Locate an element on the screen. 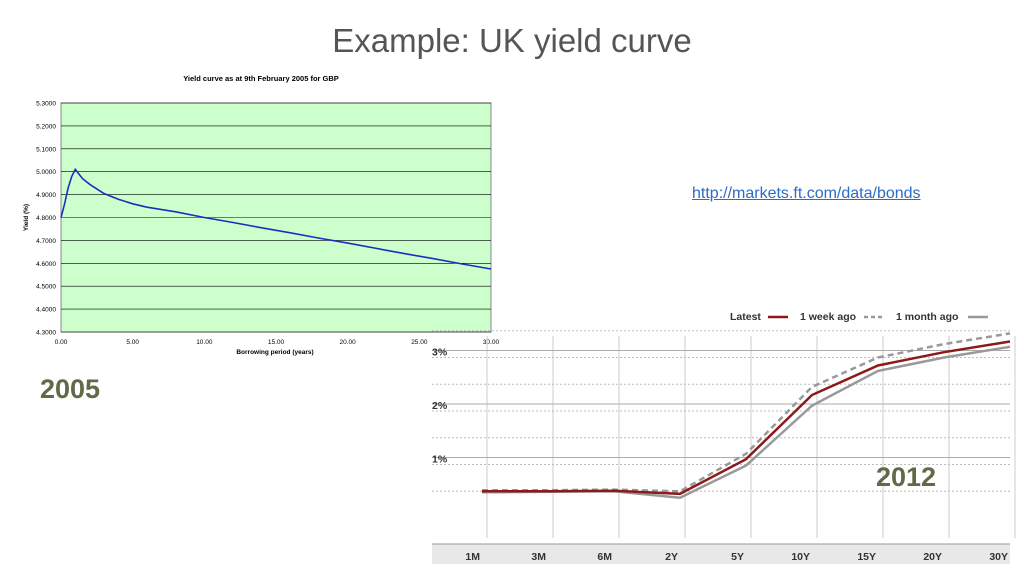 The width and height of the screenshot is (1024, 576). y-tick-label: 5.0000 is located at coordinates (46, 172).